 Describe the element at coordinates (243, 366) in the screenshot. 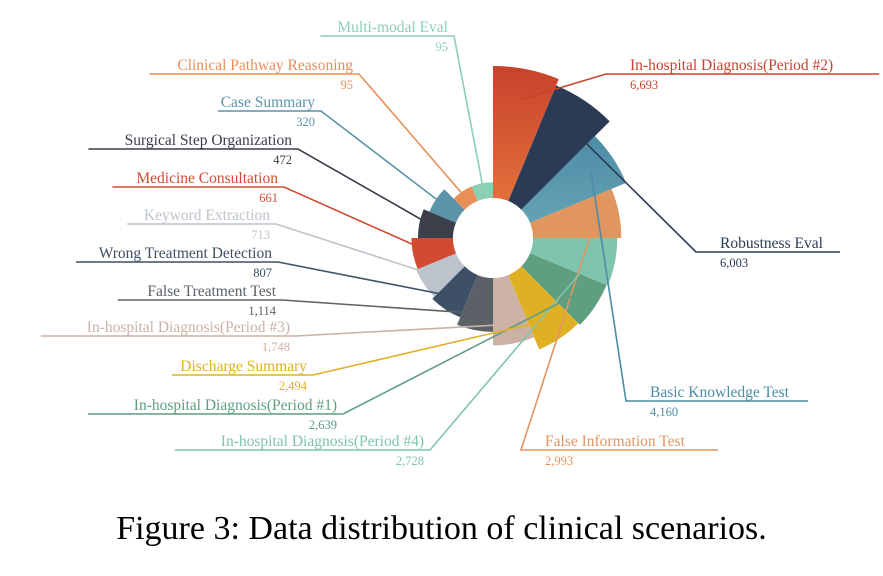

I see `label-discharge-summary: Discharge Summary` at that location.